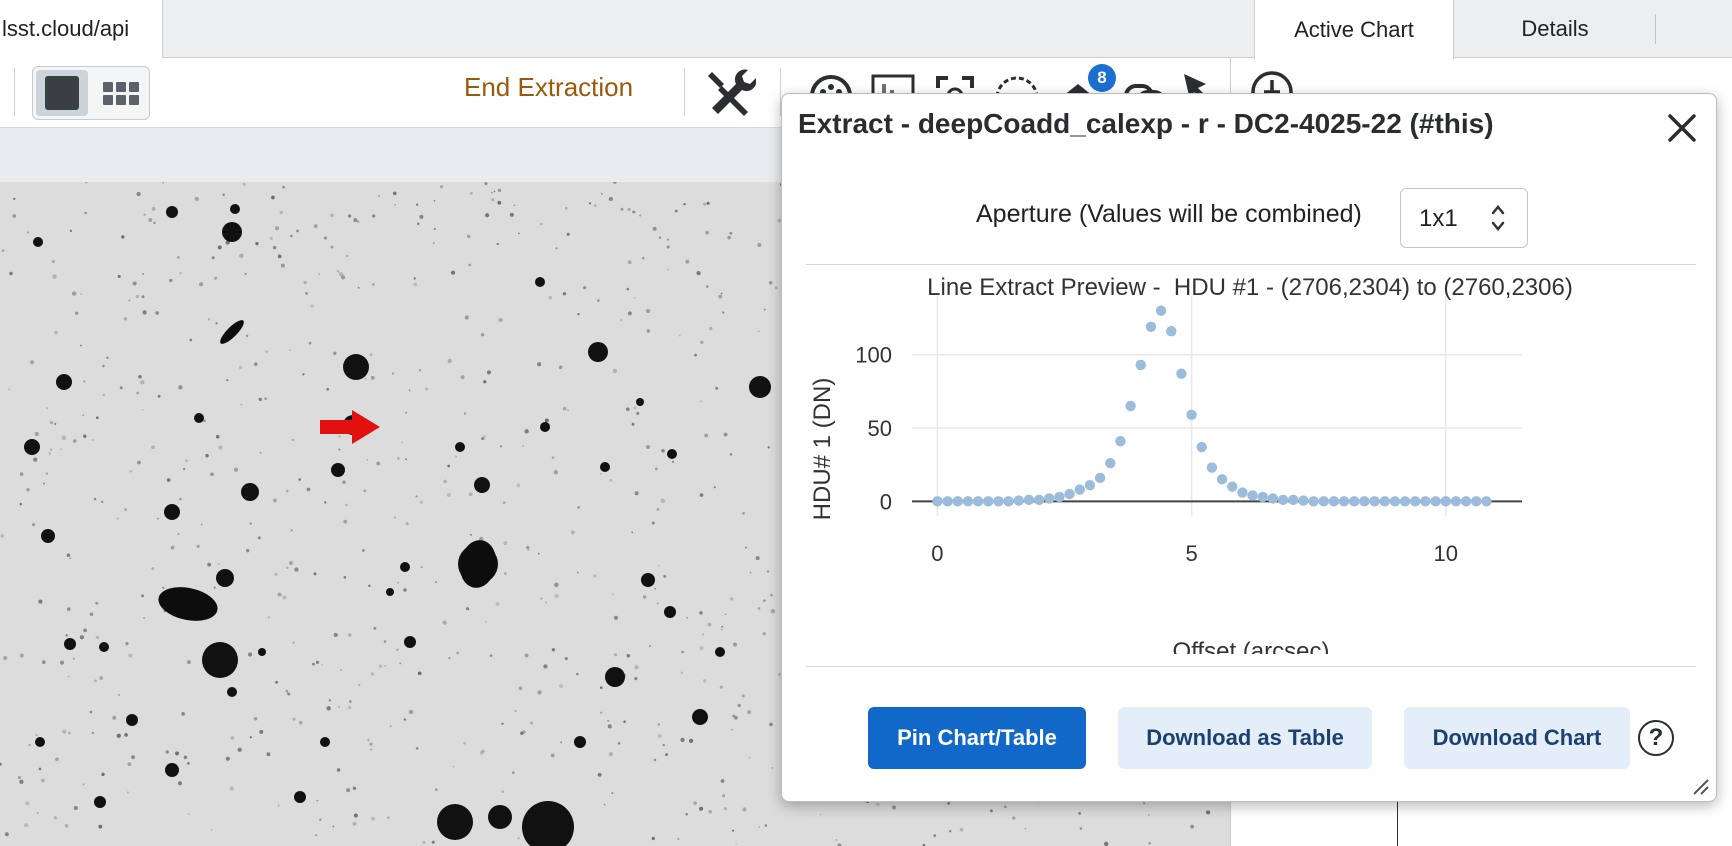 Image resolution: width=1732 pixels, height=846 pixels. I want to click on help-icon: ?, so click(1656, 738).